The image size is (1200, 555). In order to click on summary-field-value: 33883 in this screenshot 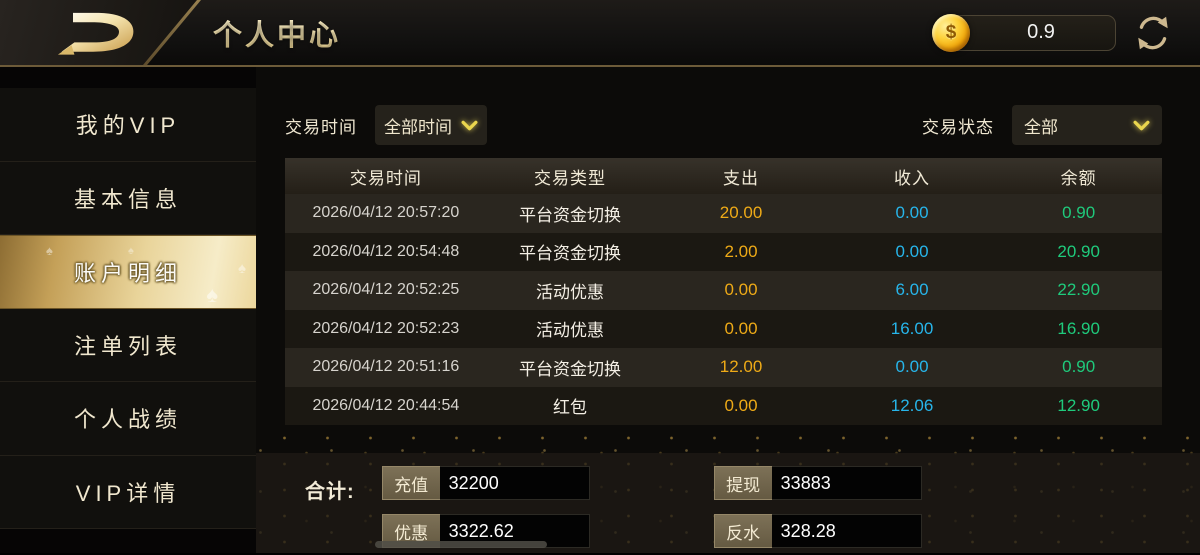, I will do `click(846, 483)`.